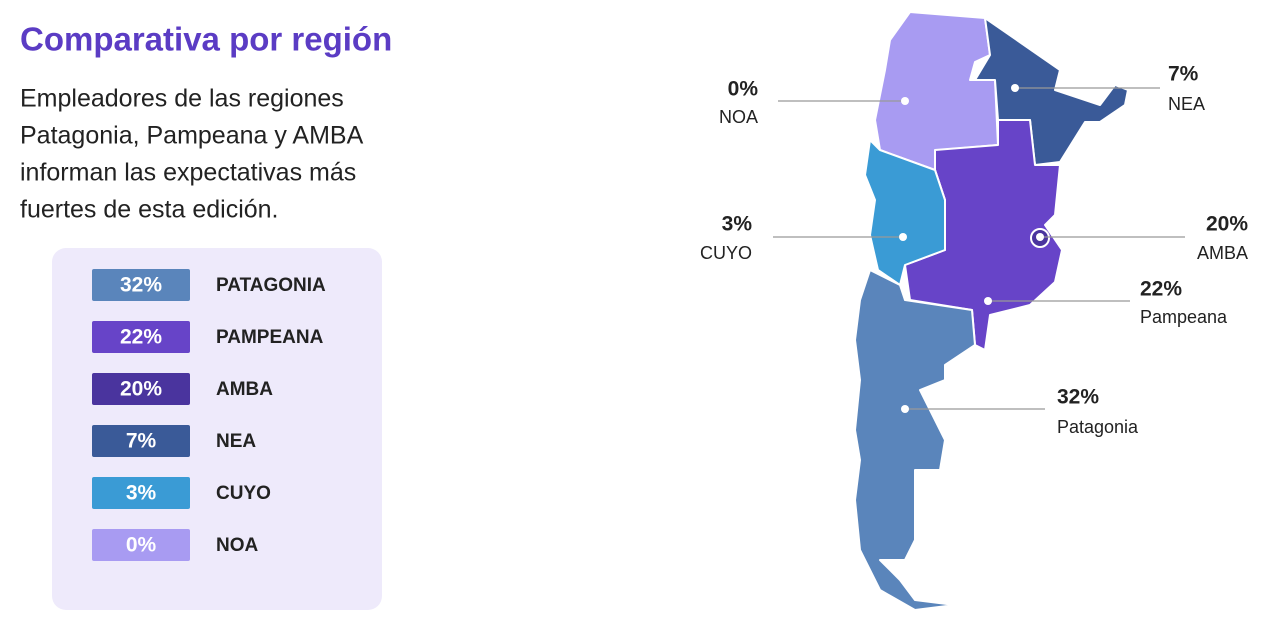 This screenshot has width=1280, height=626. What do you see at coordinates (905, 212) in the screenshot?
I see `region-cuyo` at bounding box center [905, 212].